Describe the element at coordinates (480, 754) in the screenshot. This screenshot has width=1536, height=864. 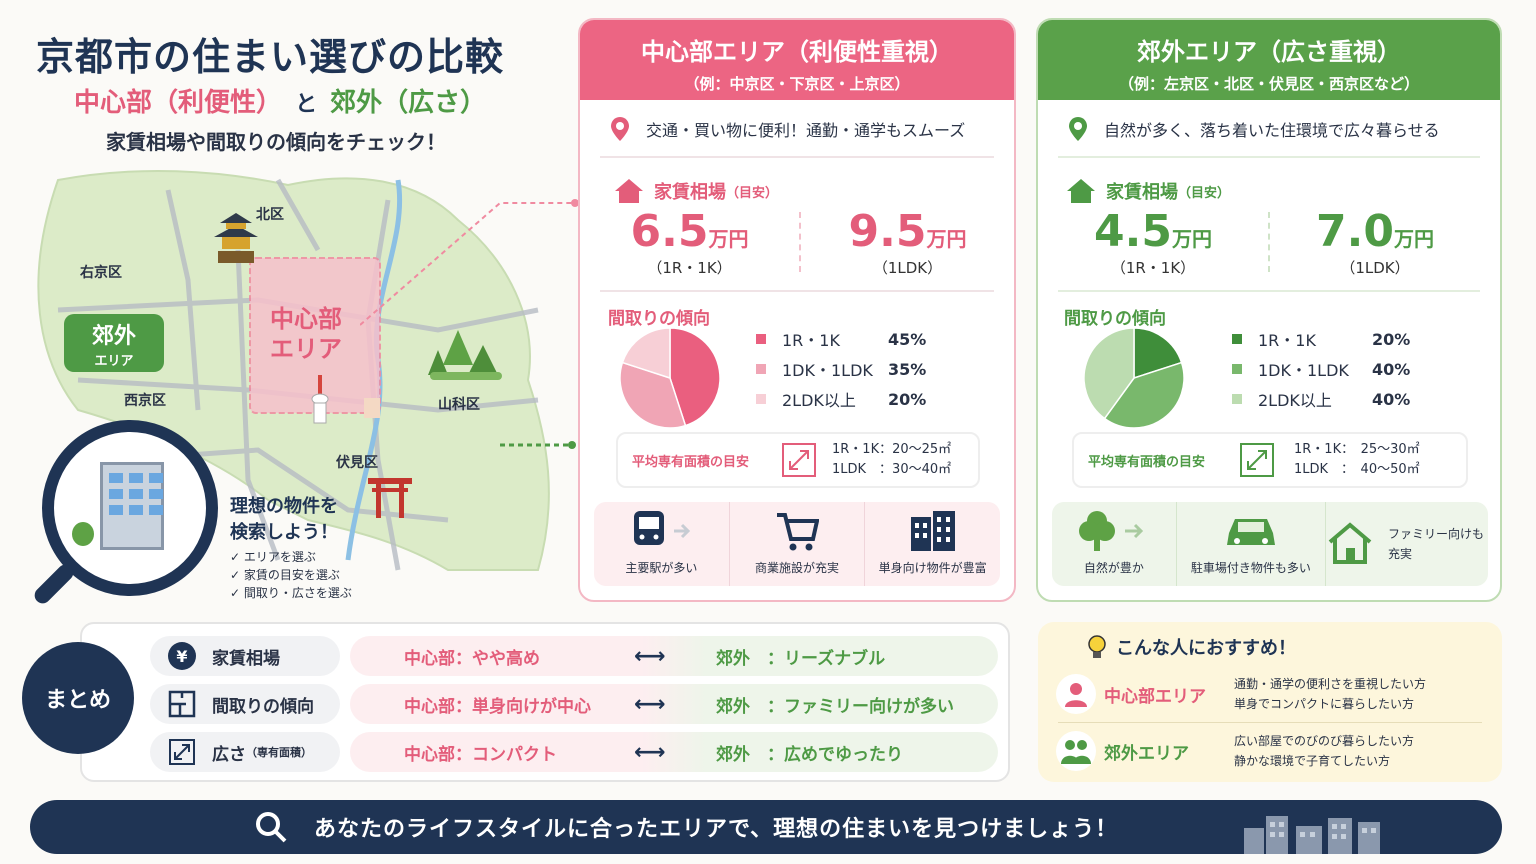
I see `summary-center-3: 中心部：コンパクト` at that location.